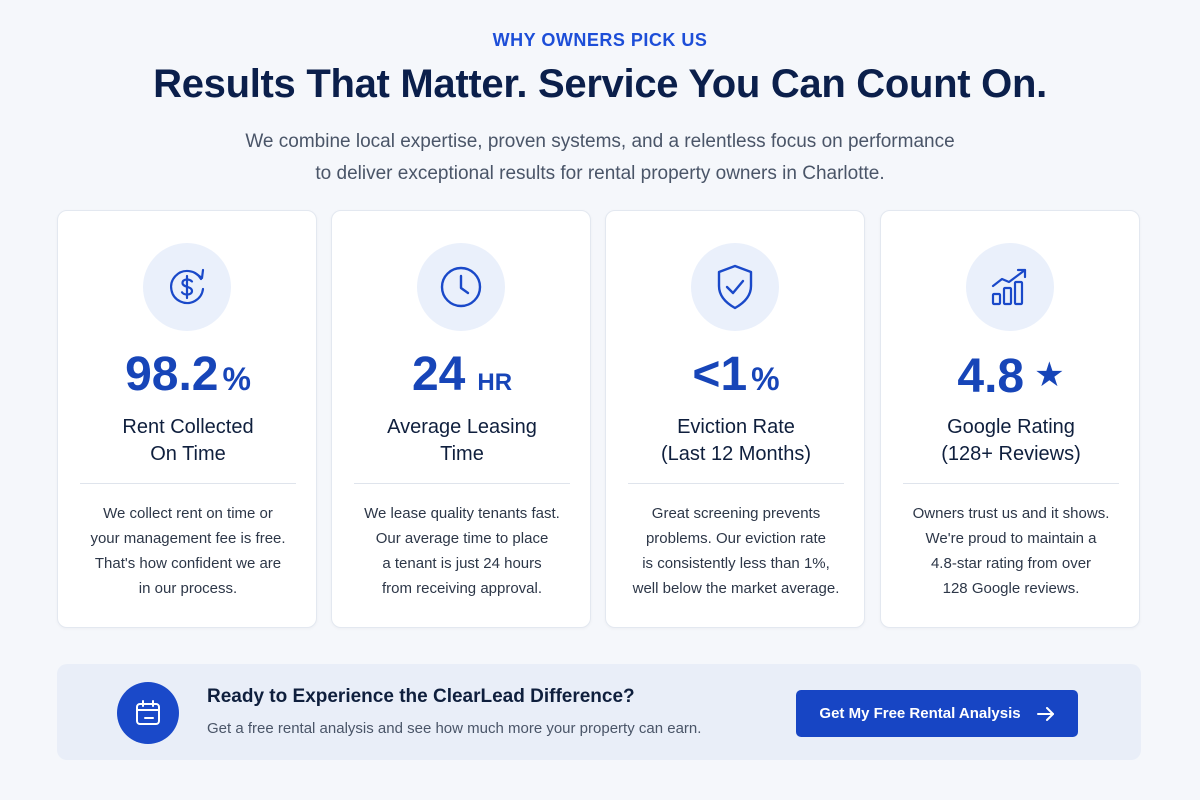 Image resolution: width=1200 pixels, height=800 pixels. Describe the element at coordinates (188, 538) in the screenshot. I see `description-line: your management fee is free.` at that location.